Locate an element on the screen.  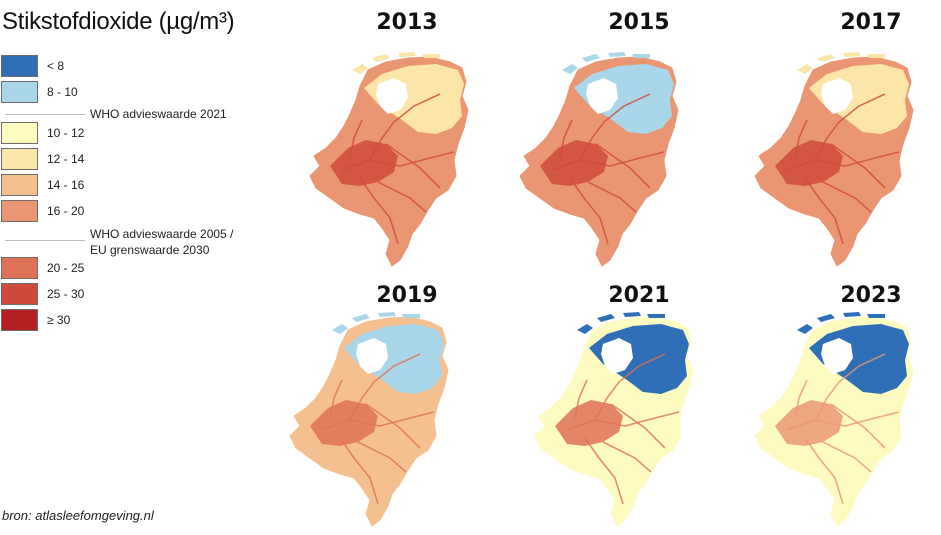
map-netherlands-2019 is located at coordinates (369, 419).